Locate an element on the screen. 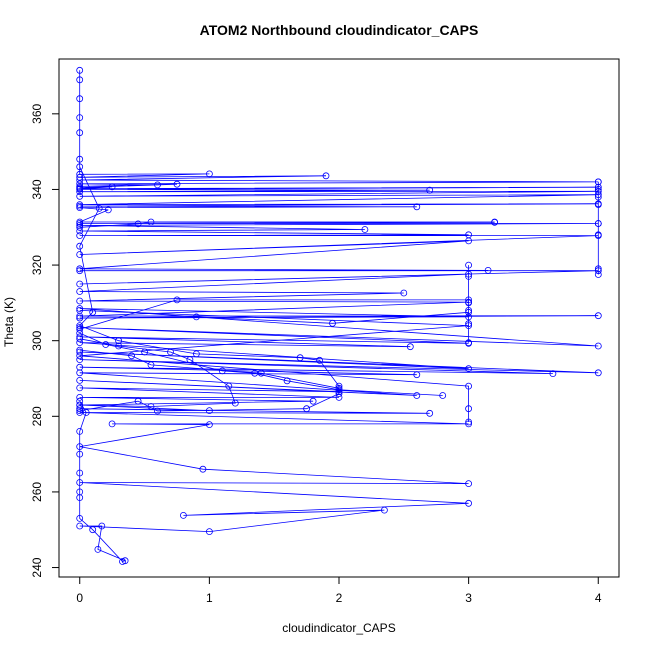 Image resolution: width=650 pixels, height=650 pixels. x-tick-label: 2 is located at coordinates (339, 598).